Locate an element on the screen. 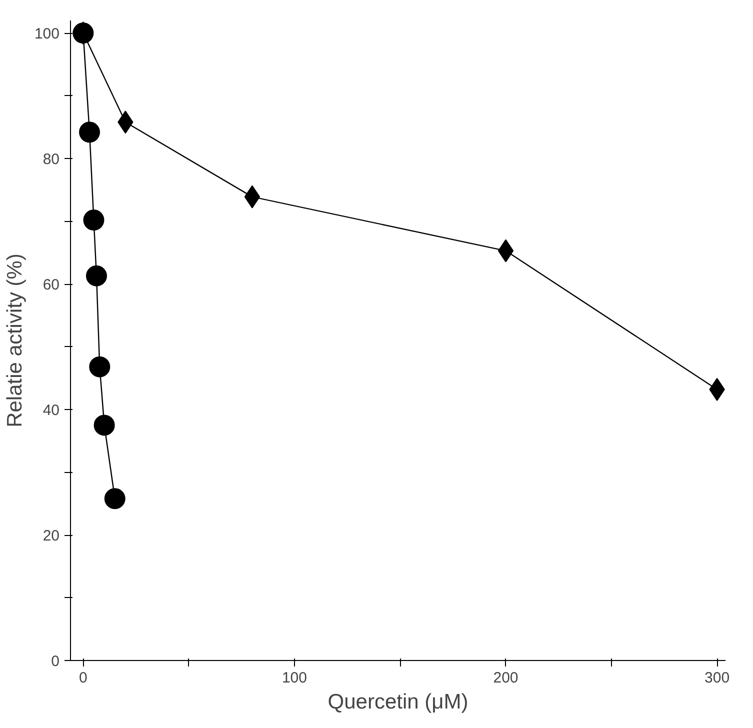  y-tick-label: 80 is located at coordinates (51, 159).